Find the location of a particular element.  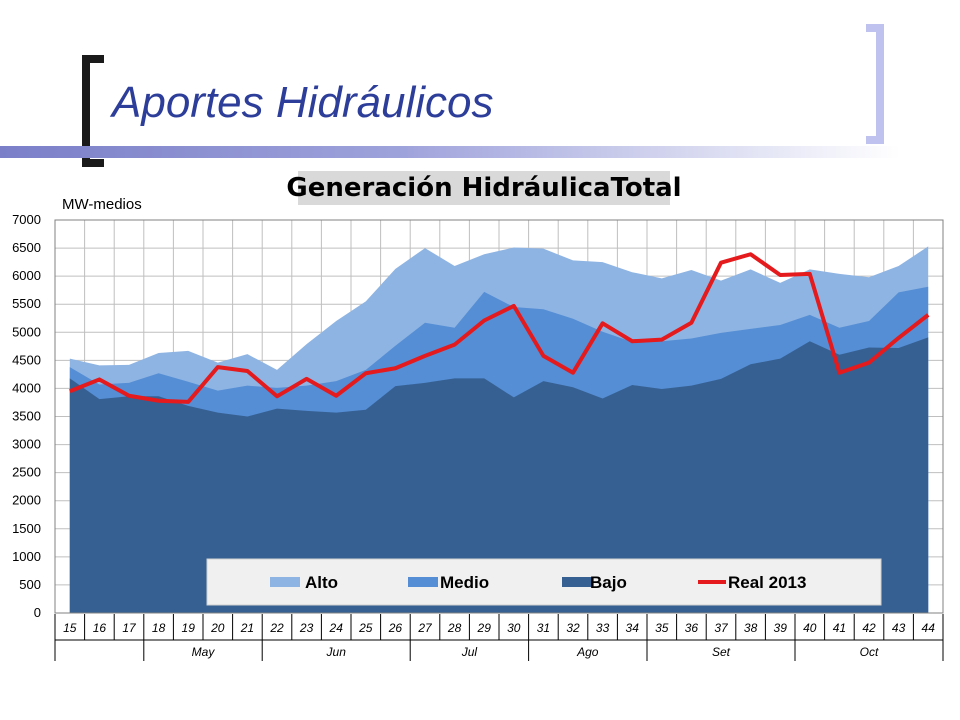

legend-swatch-bajo is located at coordinates (577, 582).